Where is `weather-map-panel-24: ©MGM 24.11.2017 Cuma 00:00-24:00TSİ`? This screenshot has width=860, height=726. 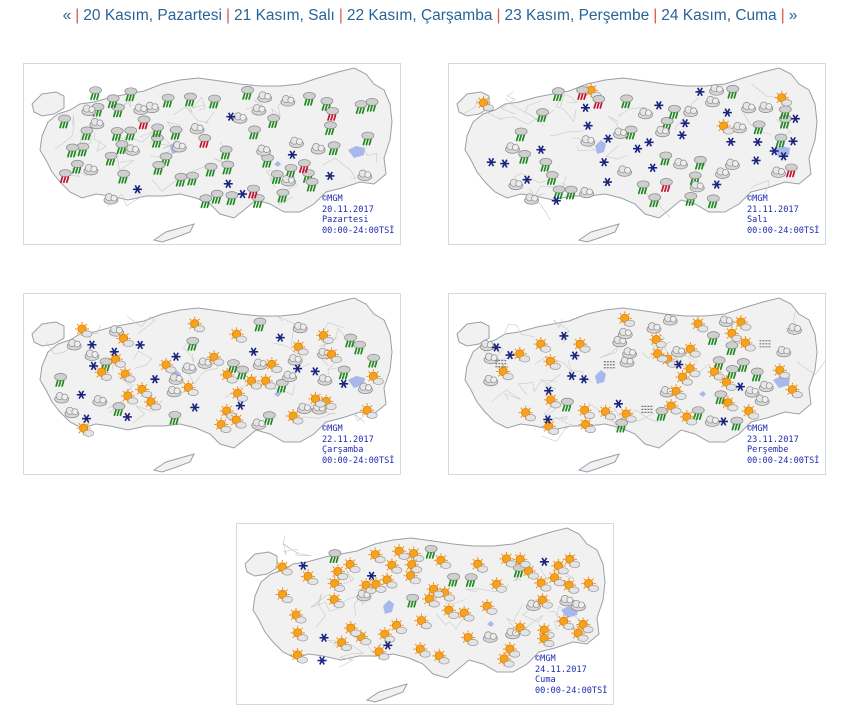
weather-map-panel-24: ©MGM 24.11.2017 Cuma 00:00-24:00TSİ is located at coordinates (425, 614).